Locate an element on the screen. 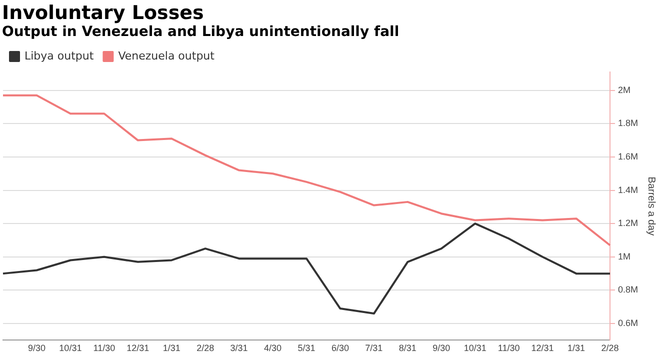 This screenshot has height=359, width=665. legend-label: Venezuela output is located at coordinates (167, 55).